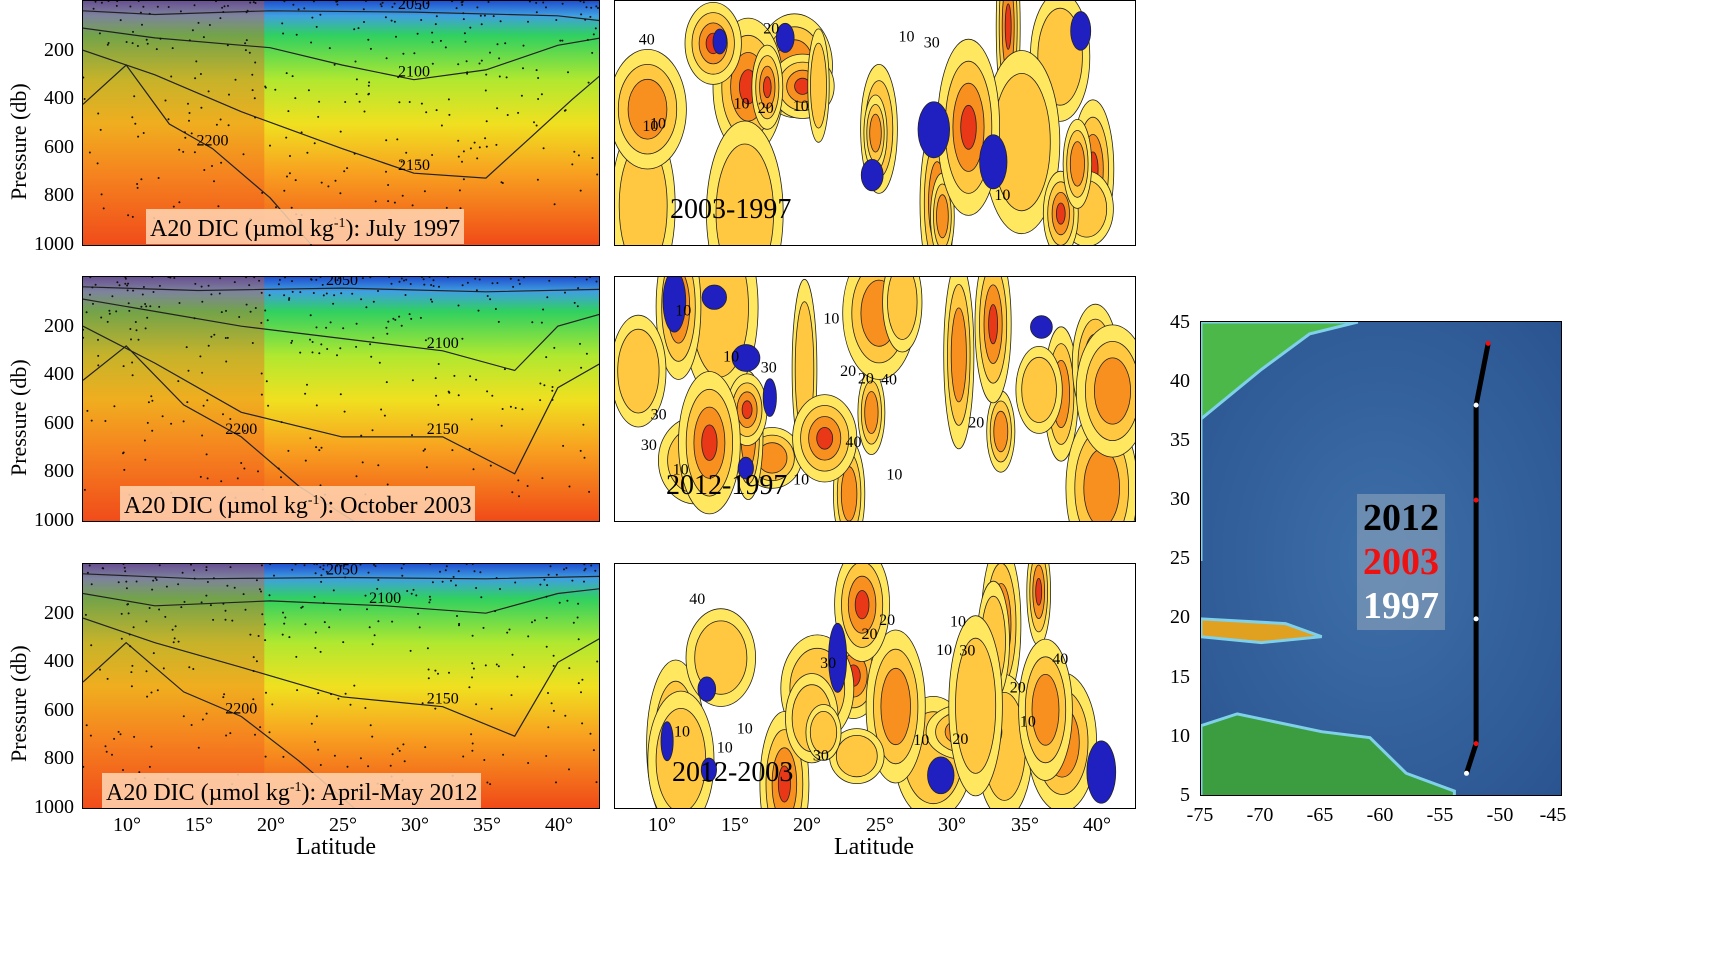  What do you see at coordinates (1180, 322) in the screenshot?
I see `map-ytick: 45` at bounding box center [1180, 322].